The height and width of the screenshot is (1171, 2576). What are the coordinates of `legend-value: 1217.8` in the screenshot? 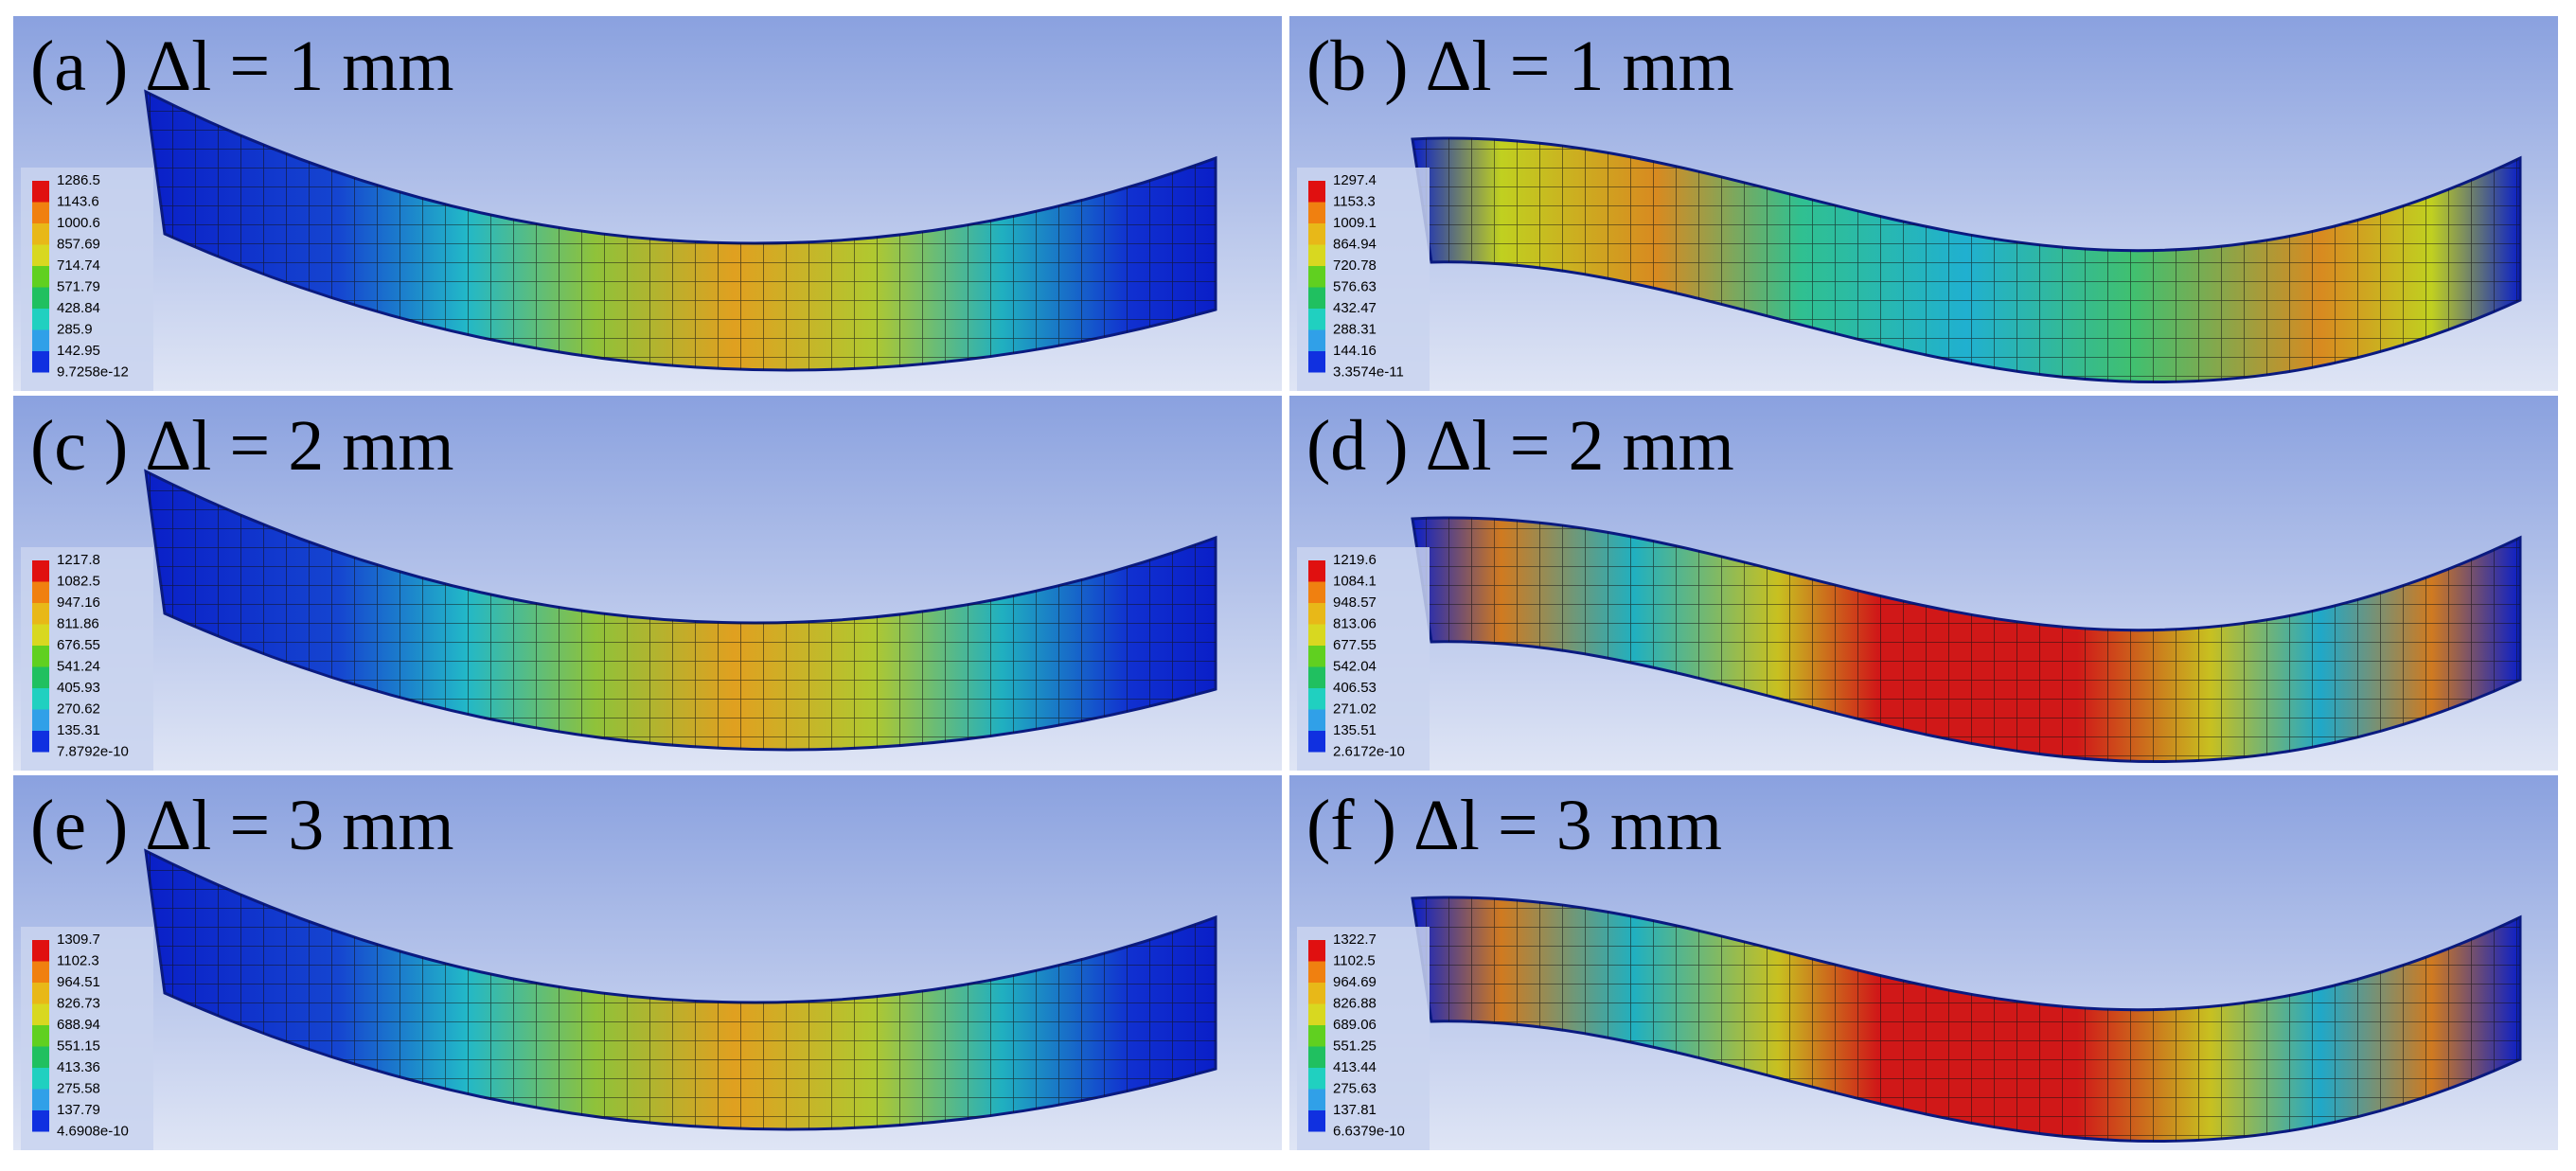 It's located at (78, 560).